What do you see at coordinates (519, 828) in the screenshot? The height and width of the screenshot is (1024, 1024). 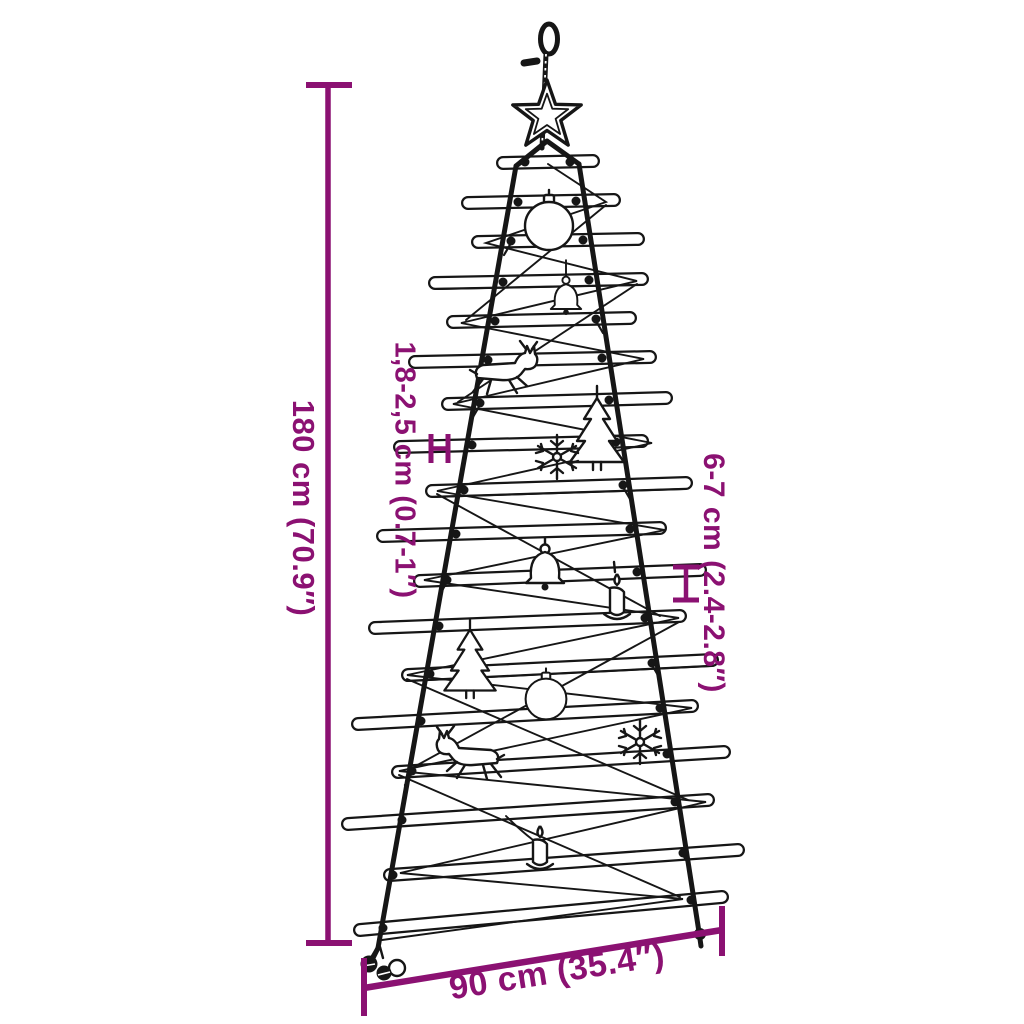 I see `ornament-string` at bounding box center [519, 828].